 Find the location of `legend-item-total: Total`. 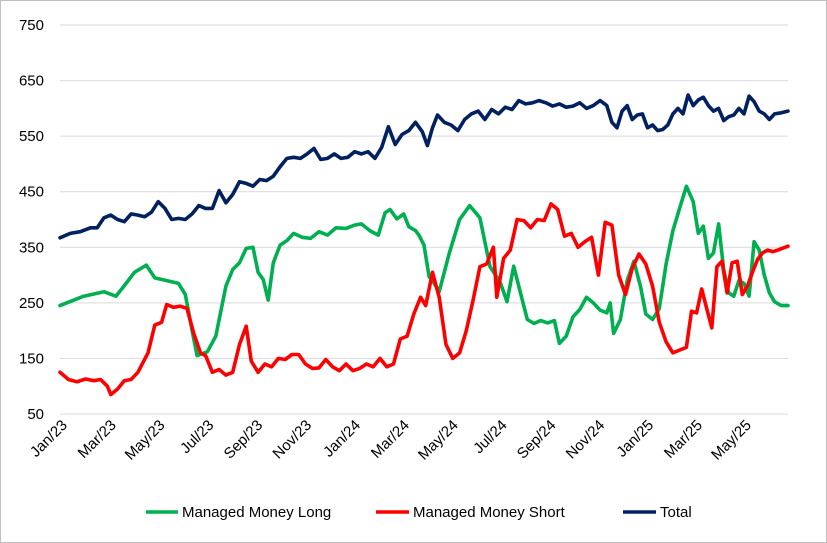

legend-item-total: Total is located at coordinates (657, 512).